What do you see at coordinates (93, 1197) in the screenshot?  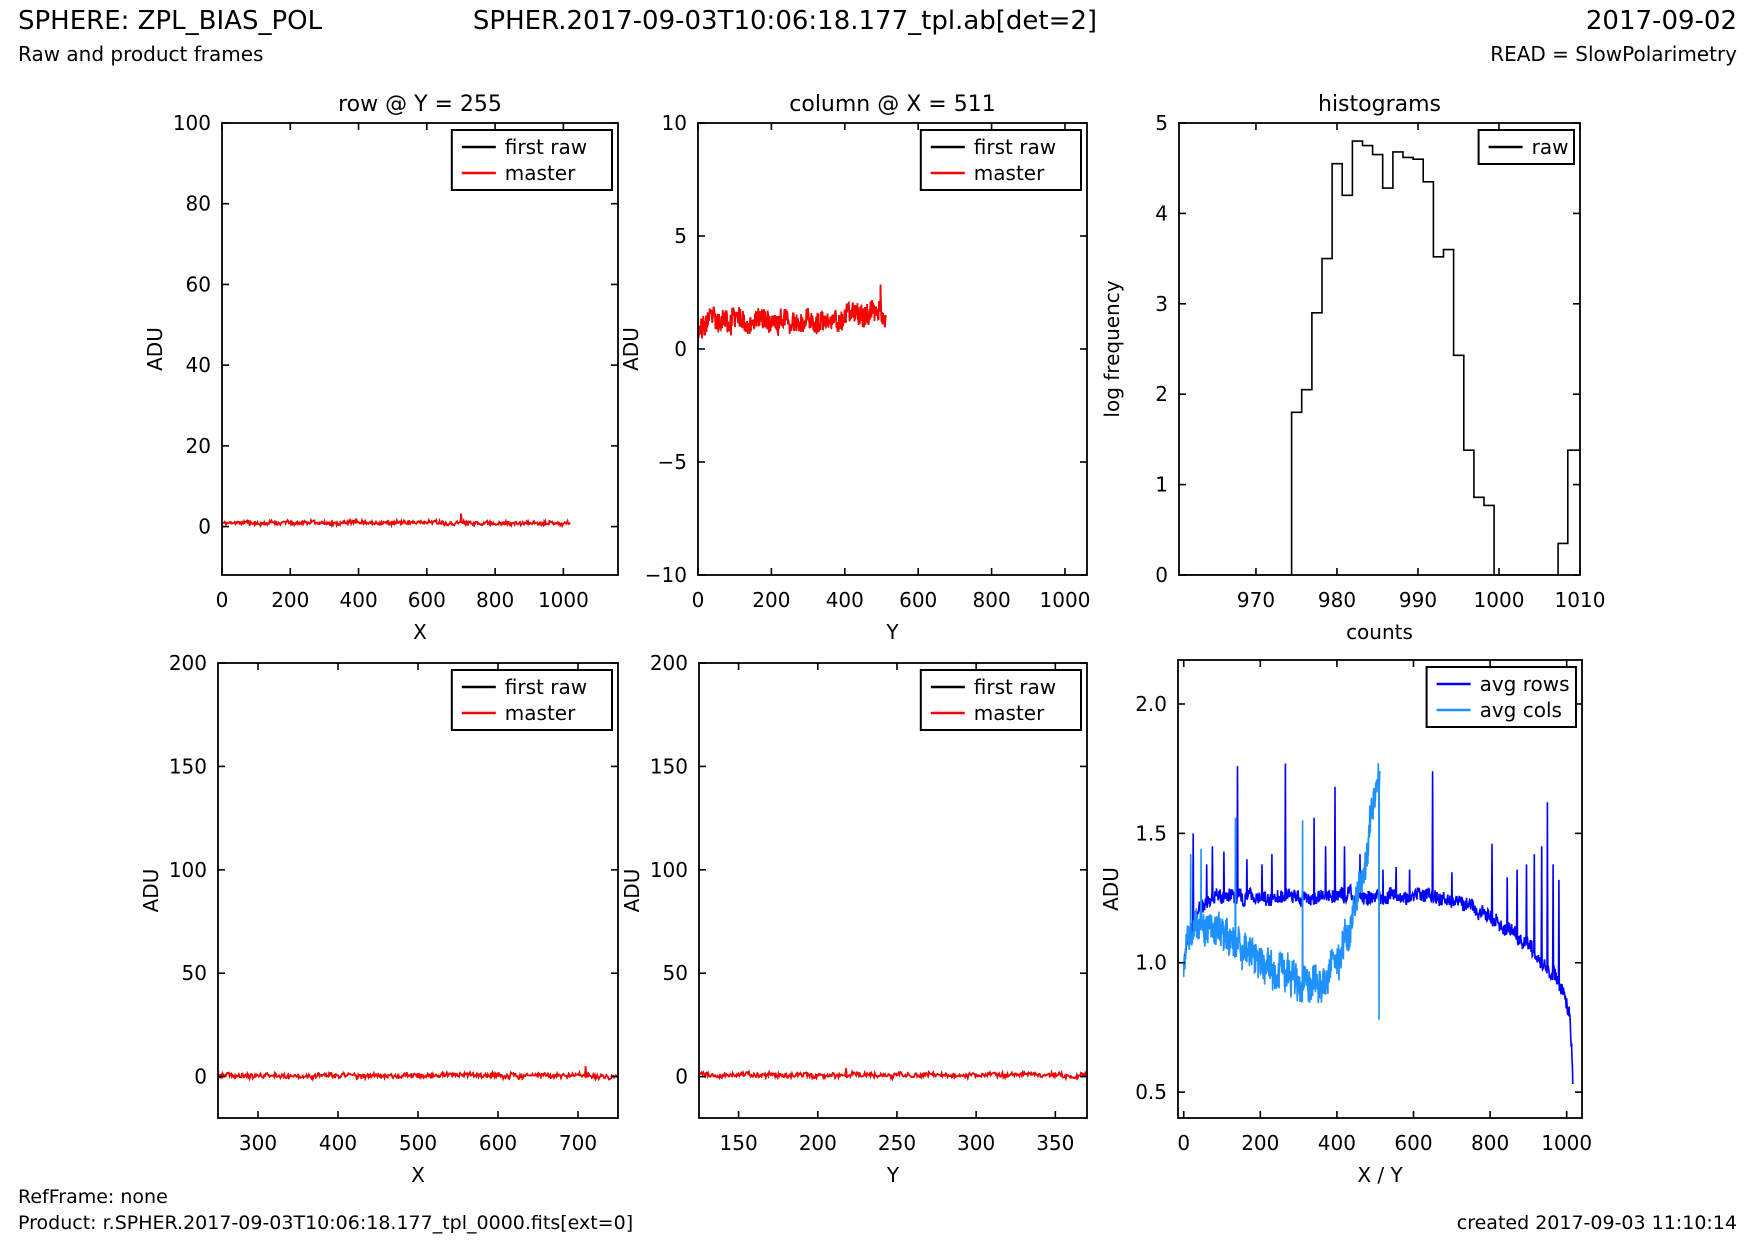 I see `refframe-label: RefFrame: none` at bounding box center [93, 1197].